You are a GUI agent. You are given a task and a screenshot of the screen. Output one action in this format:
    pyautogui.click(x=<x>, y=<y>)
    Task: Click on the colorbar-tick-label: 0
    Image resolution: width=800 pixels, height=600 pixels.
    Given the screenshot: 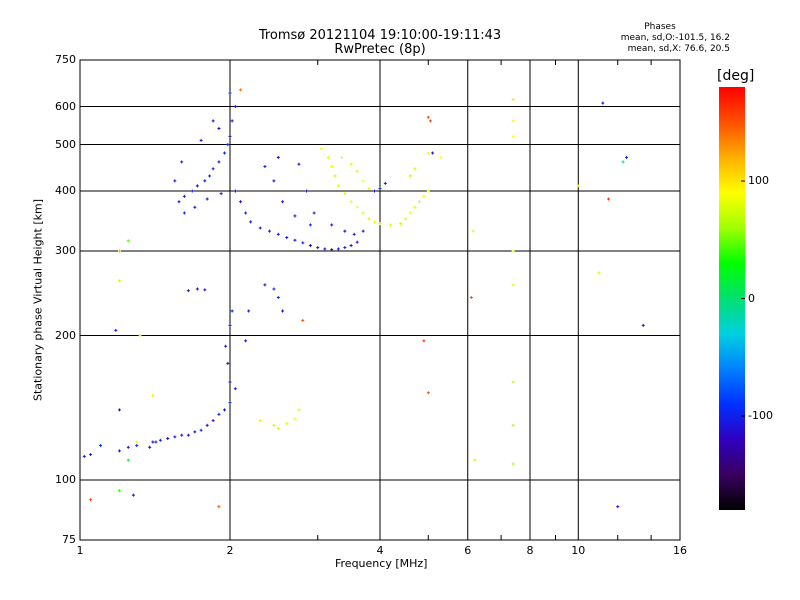 What is the action you would take?
    pyautogui.click(x=751, y=298)
    